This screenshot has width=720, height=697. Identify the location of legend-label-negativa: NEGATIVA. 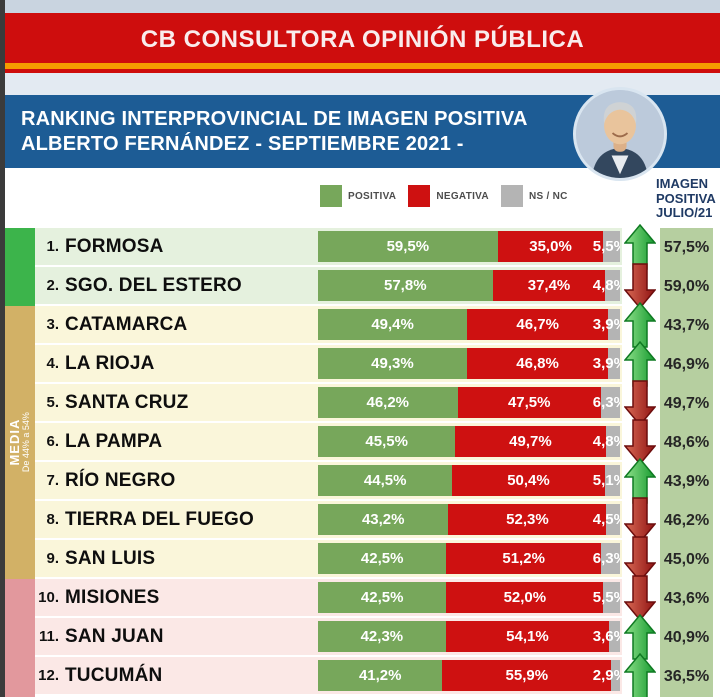
(462, 196).